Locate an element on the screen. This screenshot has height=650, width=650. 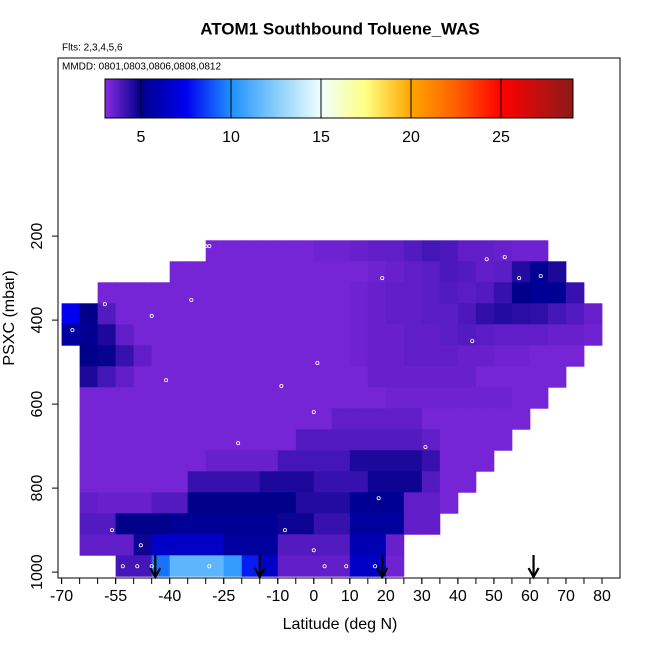
x-tick-label: 80 is located at coordinates (602, 596).